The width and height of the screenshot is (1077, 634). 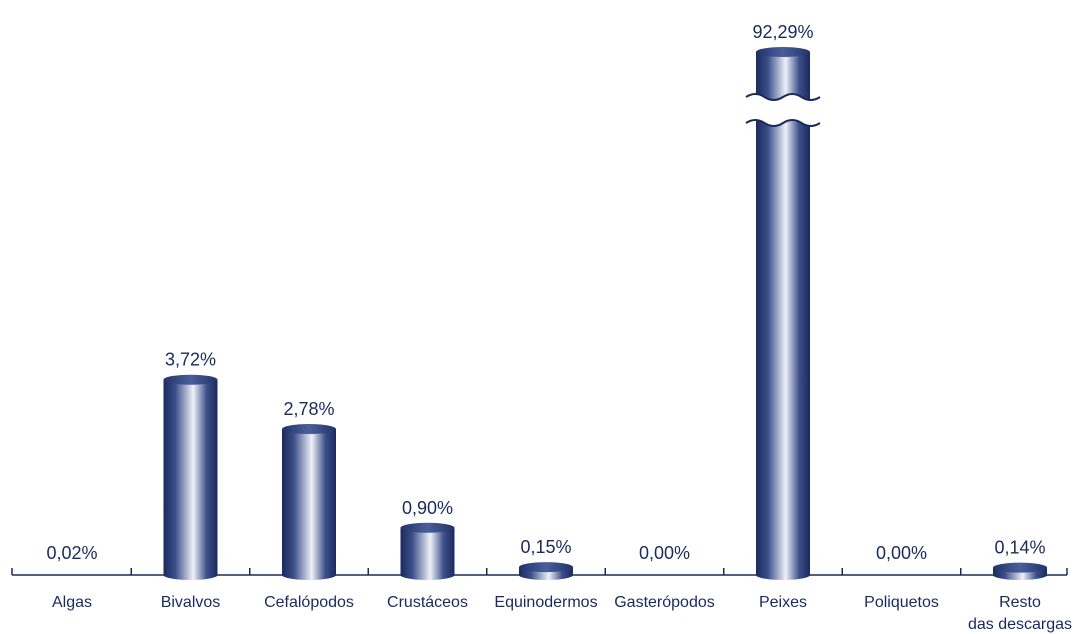 What do you see at coordinates (782, 32) in the screenshot?
I see `data-label: 92,29%` at bounding box center [782, 32].